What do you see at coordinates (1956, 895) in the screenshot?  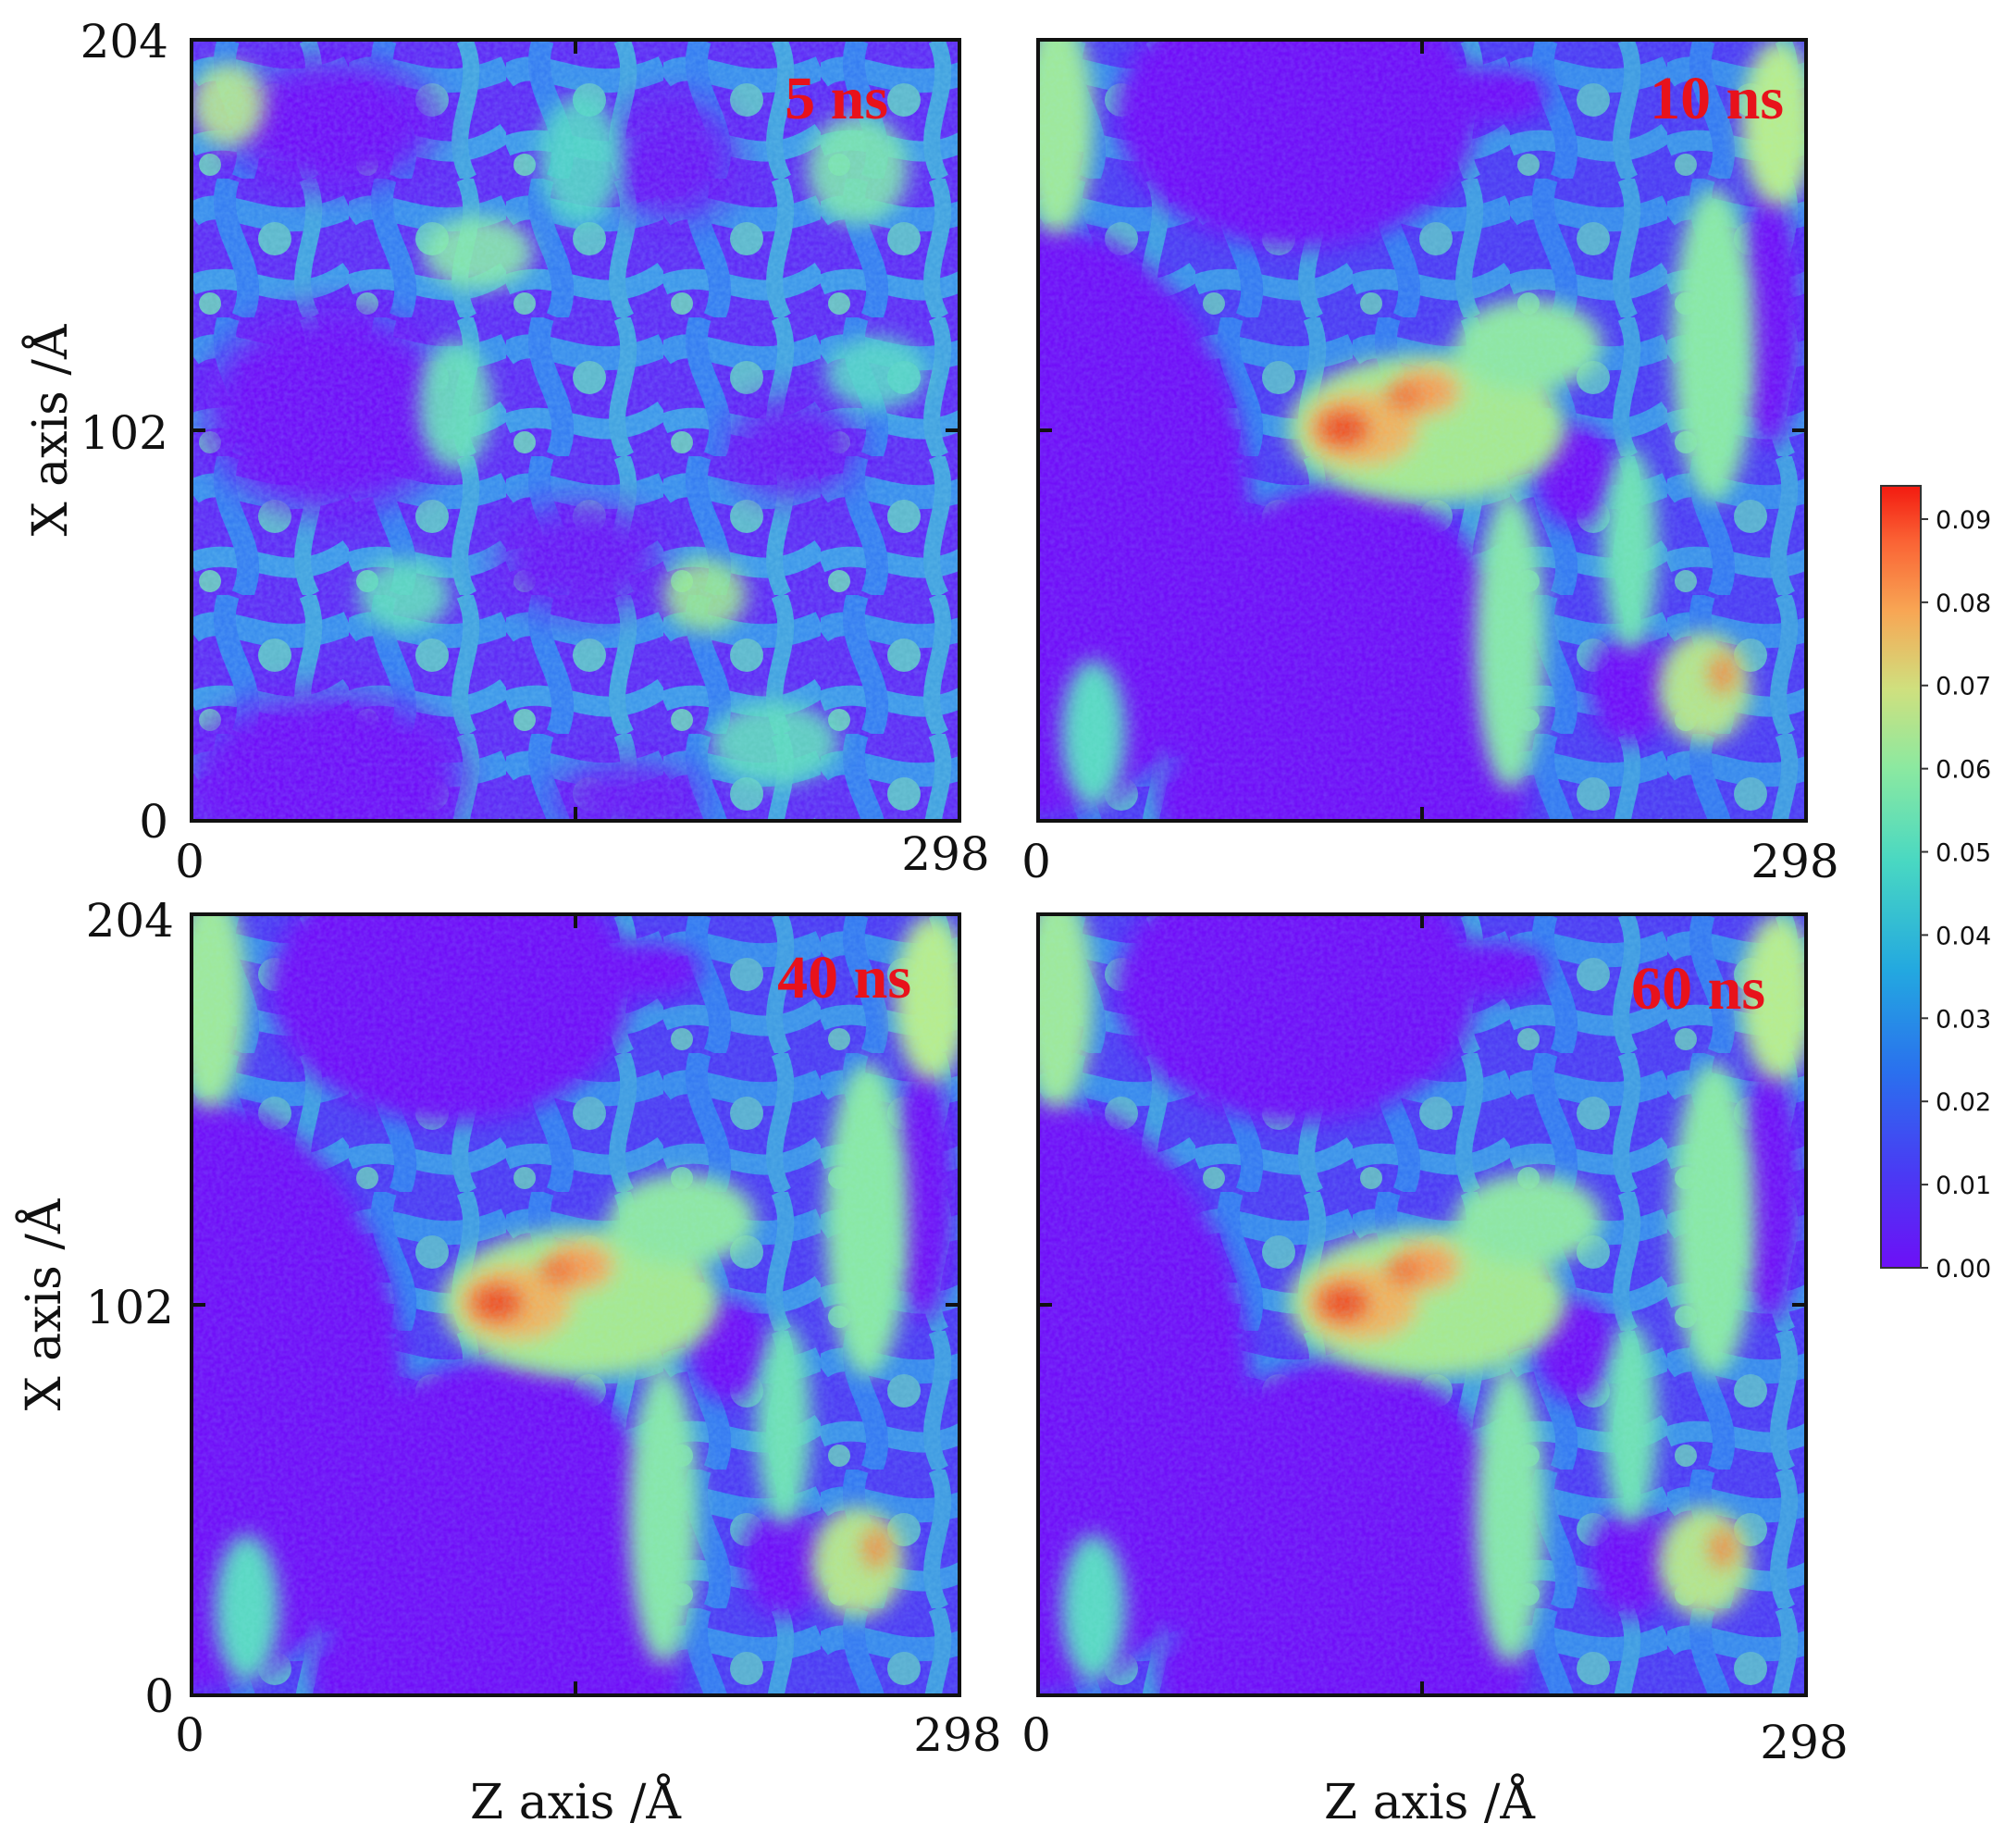 I see `colorbar-ticks: 0.00 0.01 0.02 0.03 0.04 0.05 0.06 0.07 0.08 0.09` at bounding box center [1956, 895].